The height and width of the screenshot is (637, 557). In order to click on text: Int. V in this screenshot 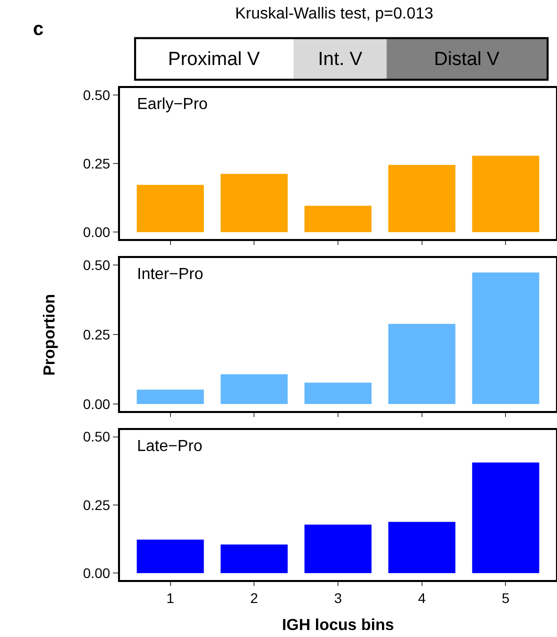, I will do `click(340, 59)`.